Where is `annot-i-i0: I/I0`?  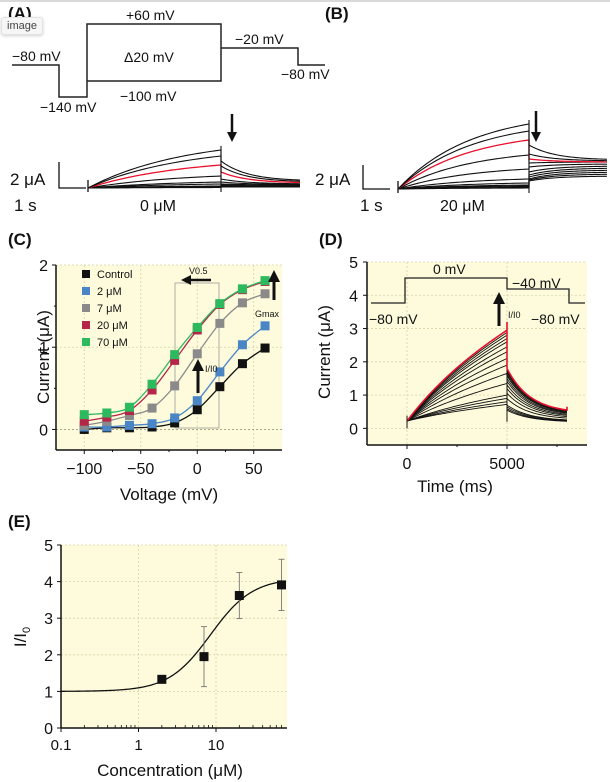 annot-i-i0: I/I0 is located at coordinates (211, 369).